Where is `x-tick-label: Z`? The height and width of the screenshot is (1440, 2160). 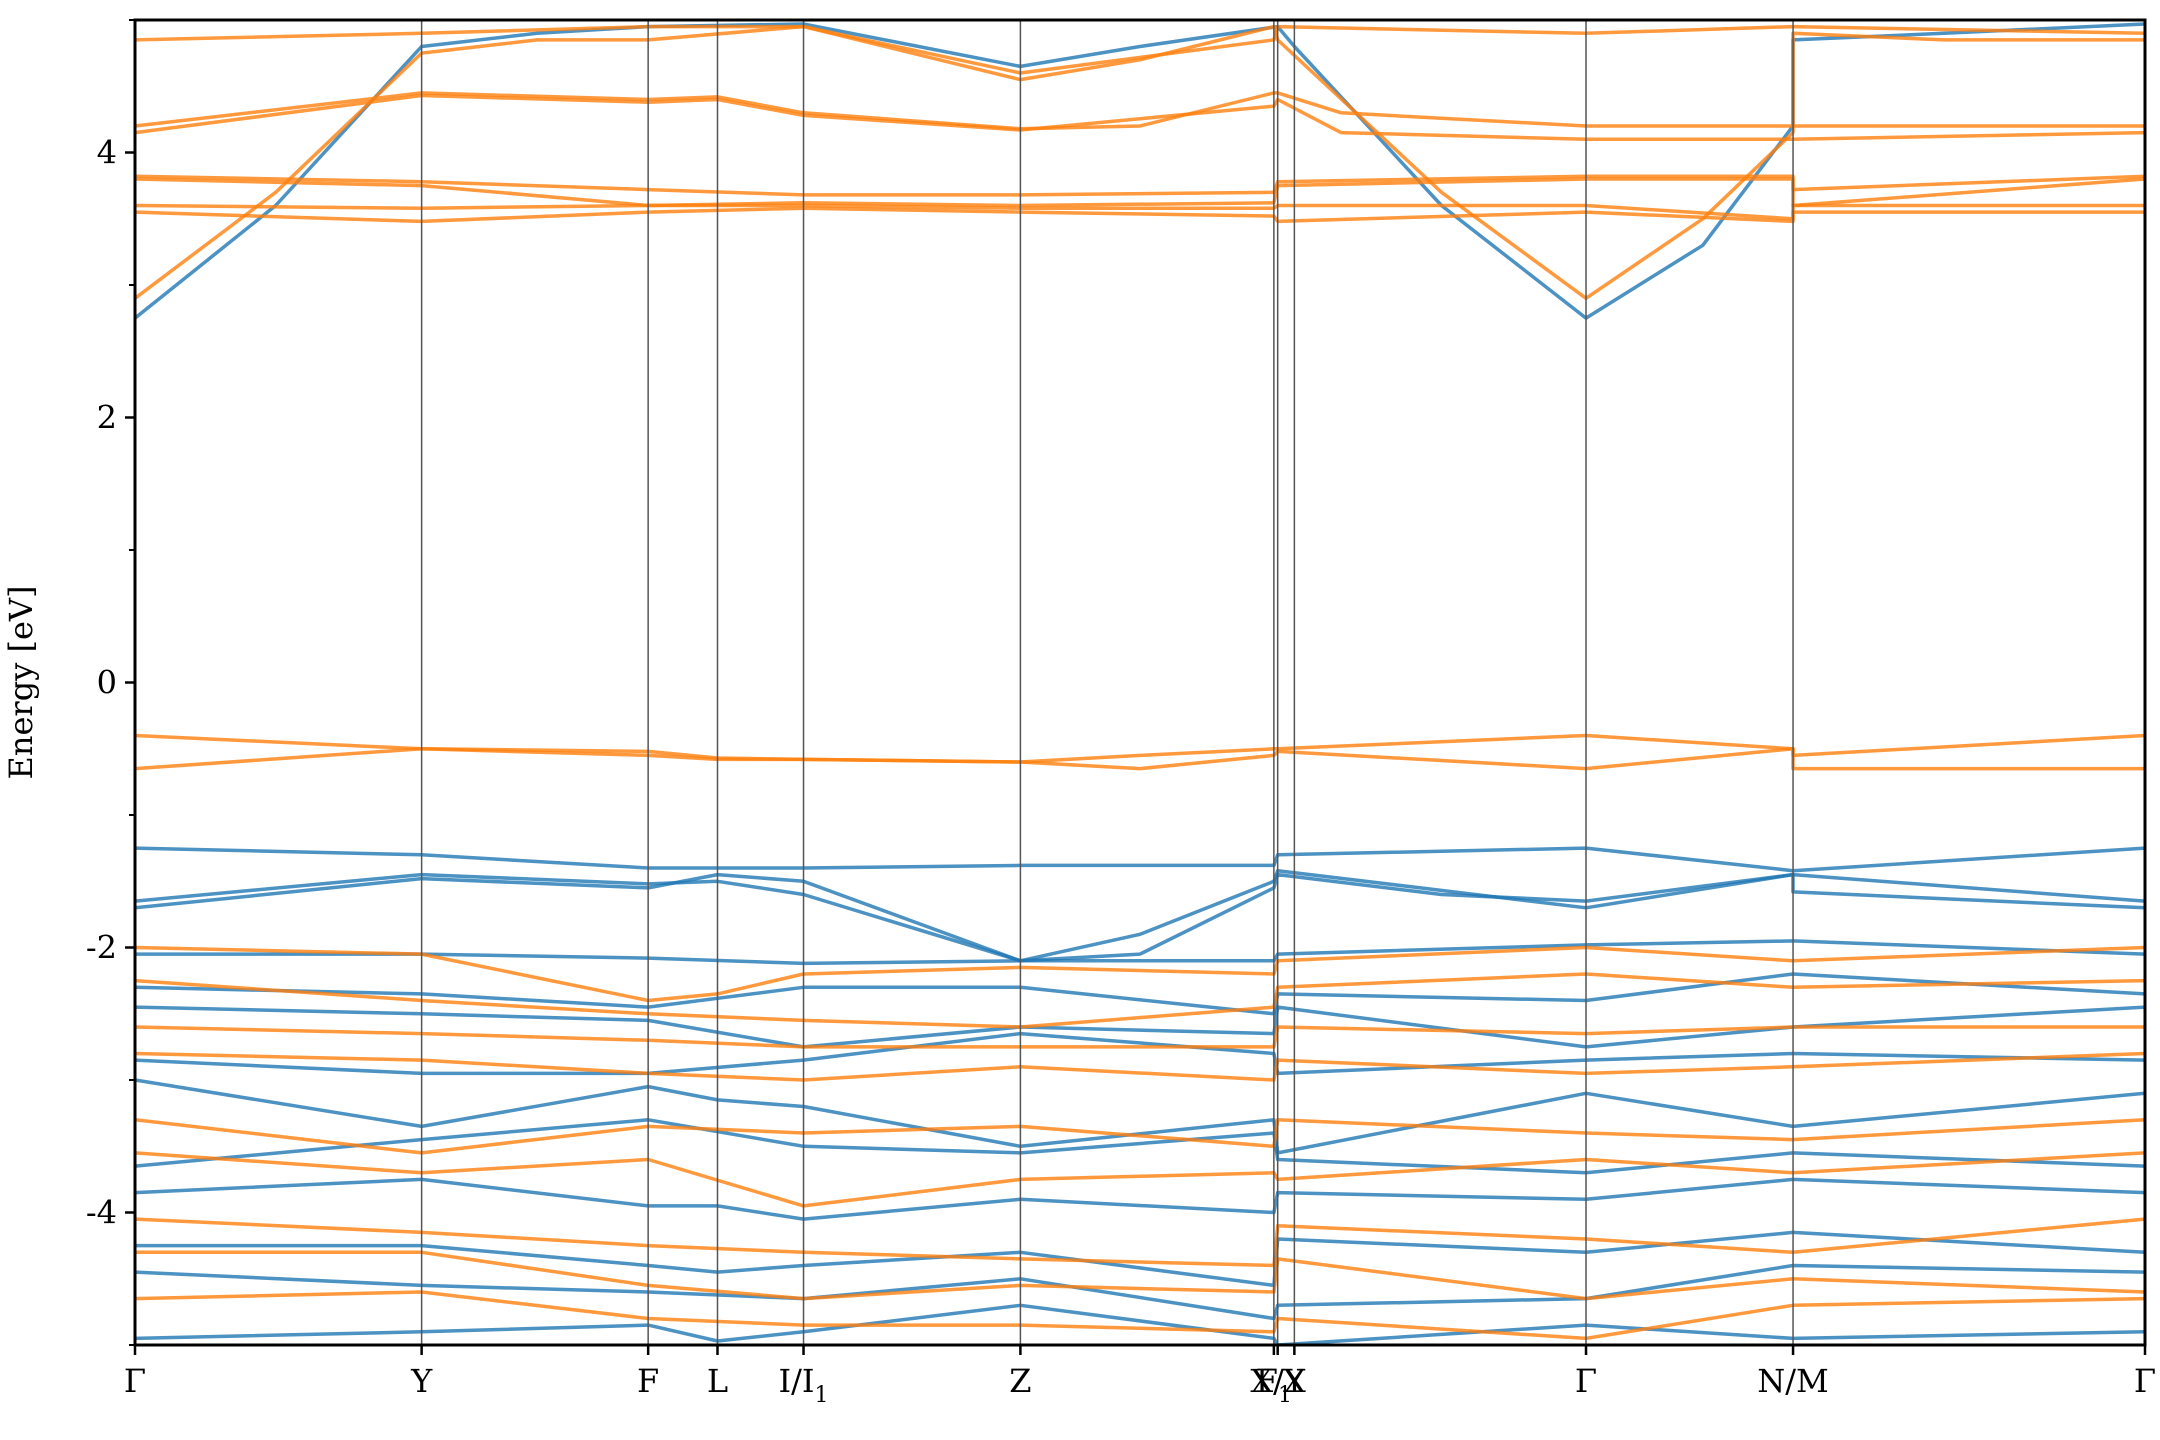 x-tick-label: Z is located at coordinates (1020, 1381).